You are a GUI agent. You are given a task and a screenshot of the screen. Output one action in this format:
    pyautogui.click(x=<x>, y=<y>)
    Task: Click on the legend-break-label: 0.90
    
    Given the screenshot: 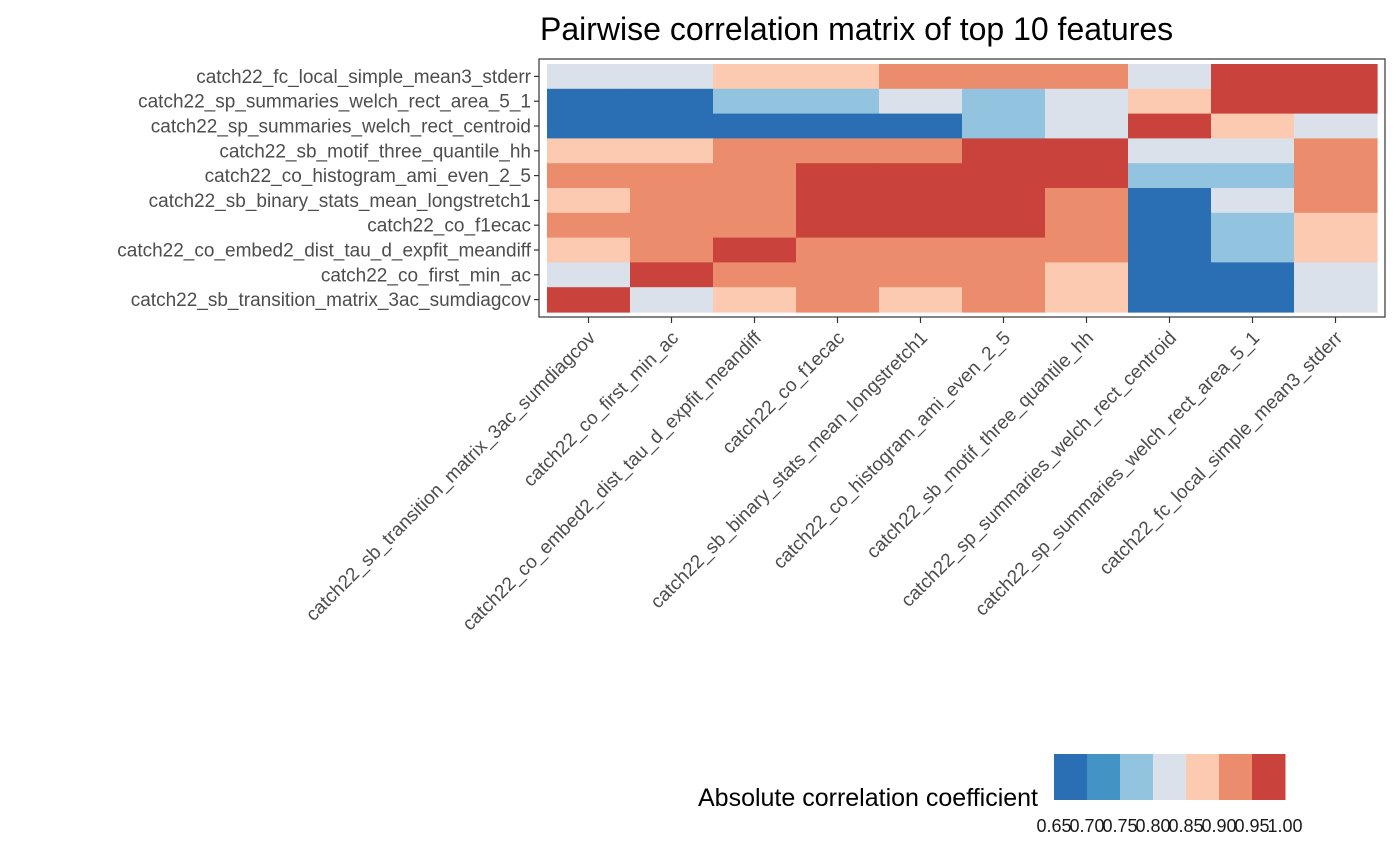 What is the action you would take?
    pyautogui.click(x=1218, y=826)
    